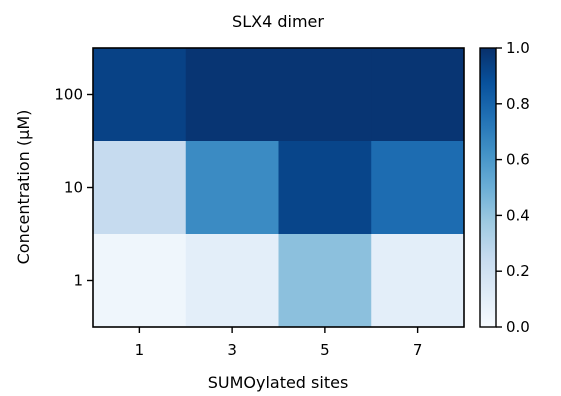 This screenshot has width=561, height=396. What do you see at coordinates (23, 187) in the screenshot?
I see `y-axis-label: Concentration (μM)` at bounding box center [23, 187].